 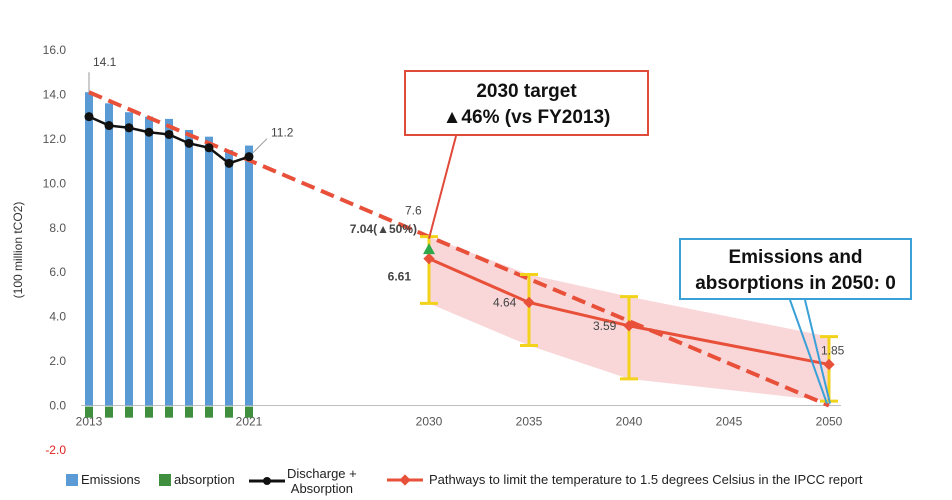 I want to click on legend-discharge-label-1: Discharge +, so click(x=322, y=473).